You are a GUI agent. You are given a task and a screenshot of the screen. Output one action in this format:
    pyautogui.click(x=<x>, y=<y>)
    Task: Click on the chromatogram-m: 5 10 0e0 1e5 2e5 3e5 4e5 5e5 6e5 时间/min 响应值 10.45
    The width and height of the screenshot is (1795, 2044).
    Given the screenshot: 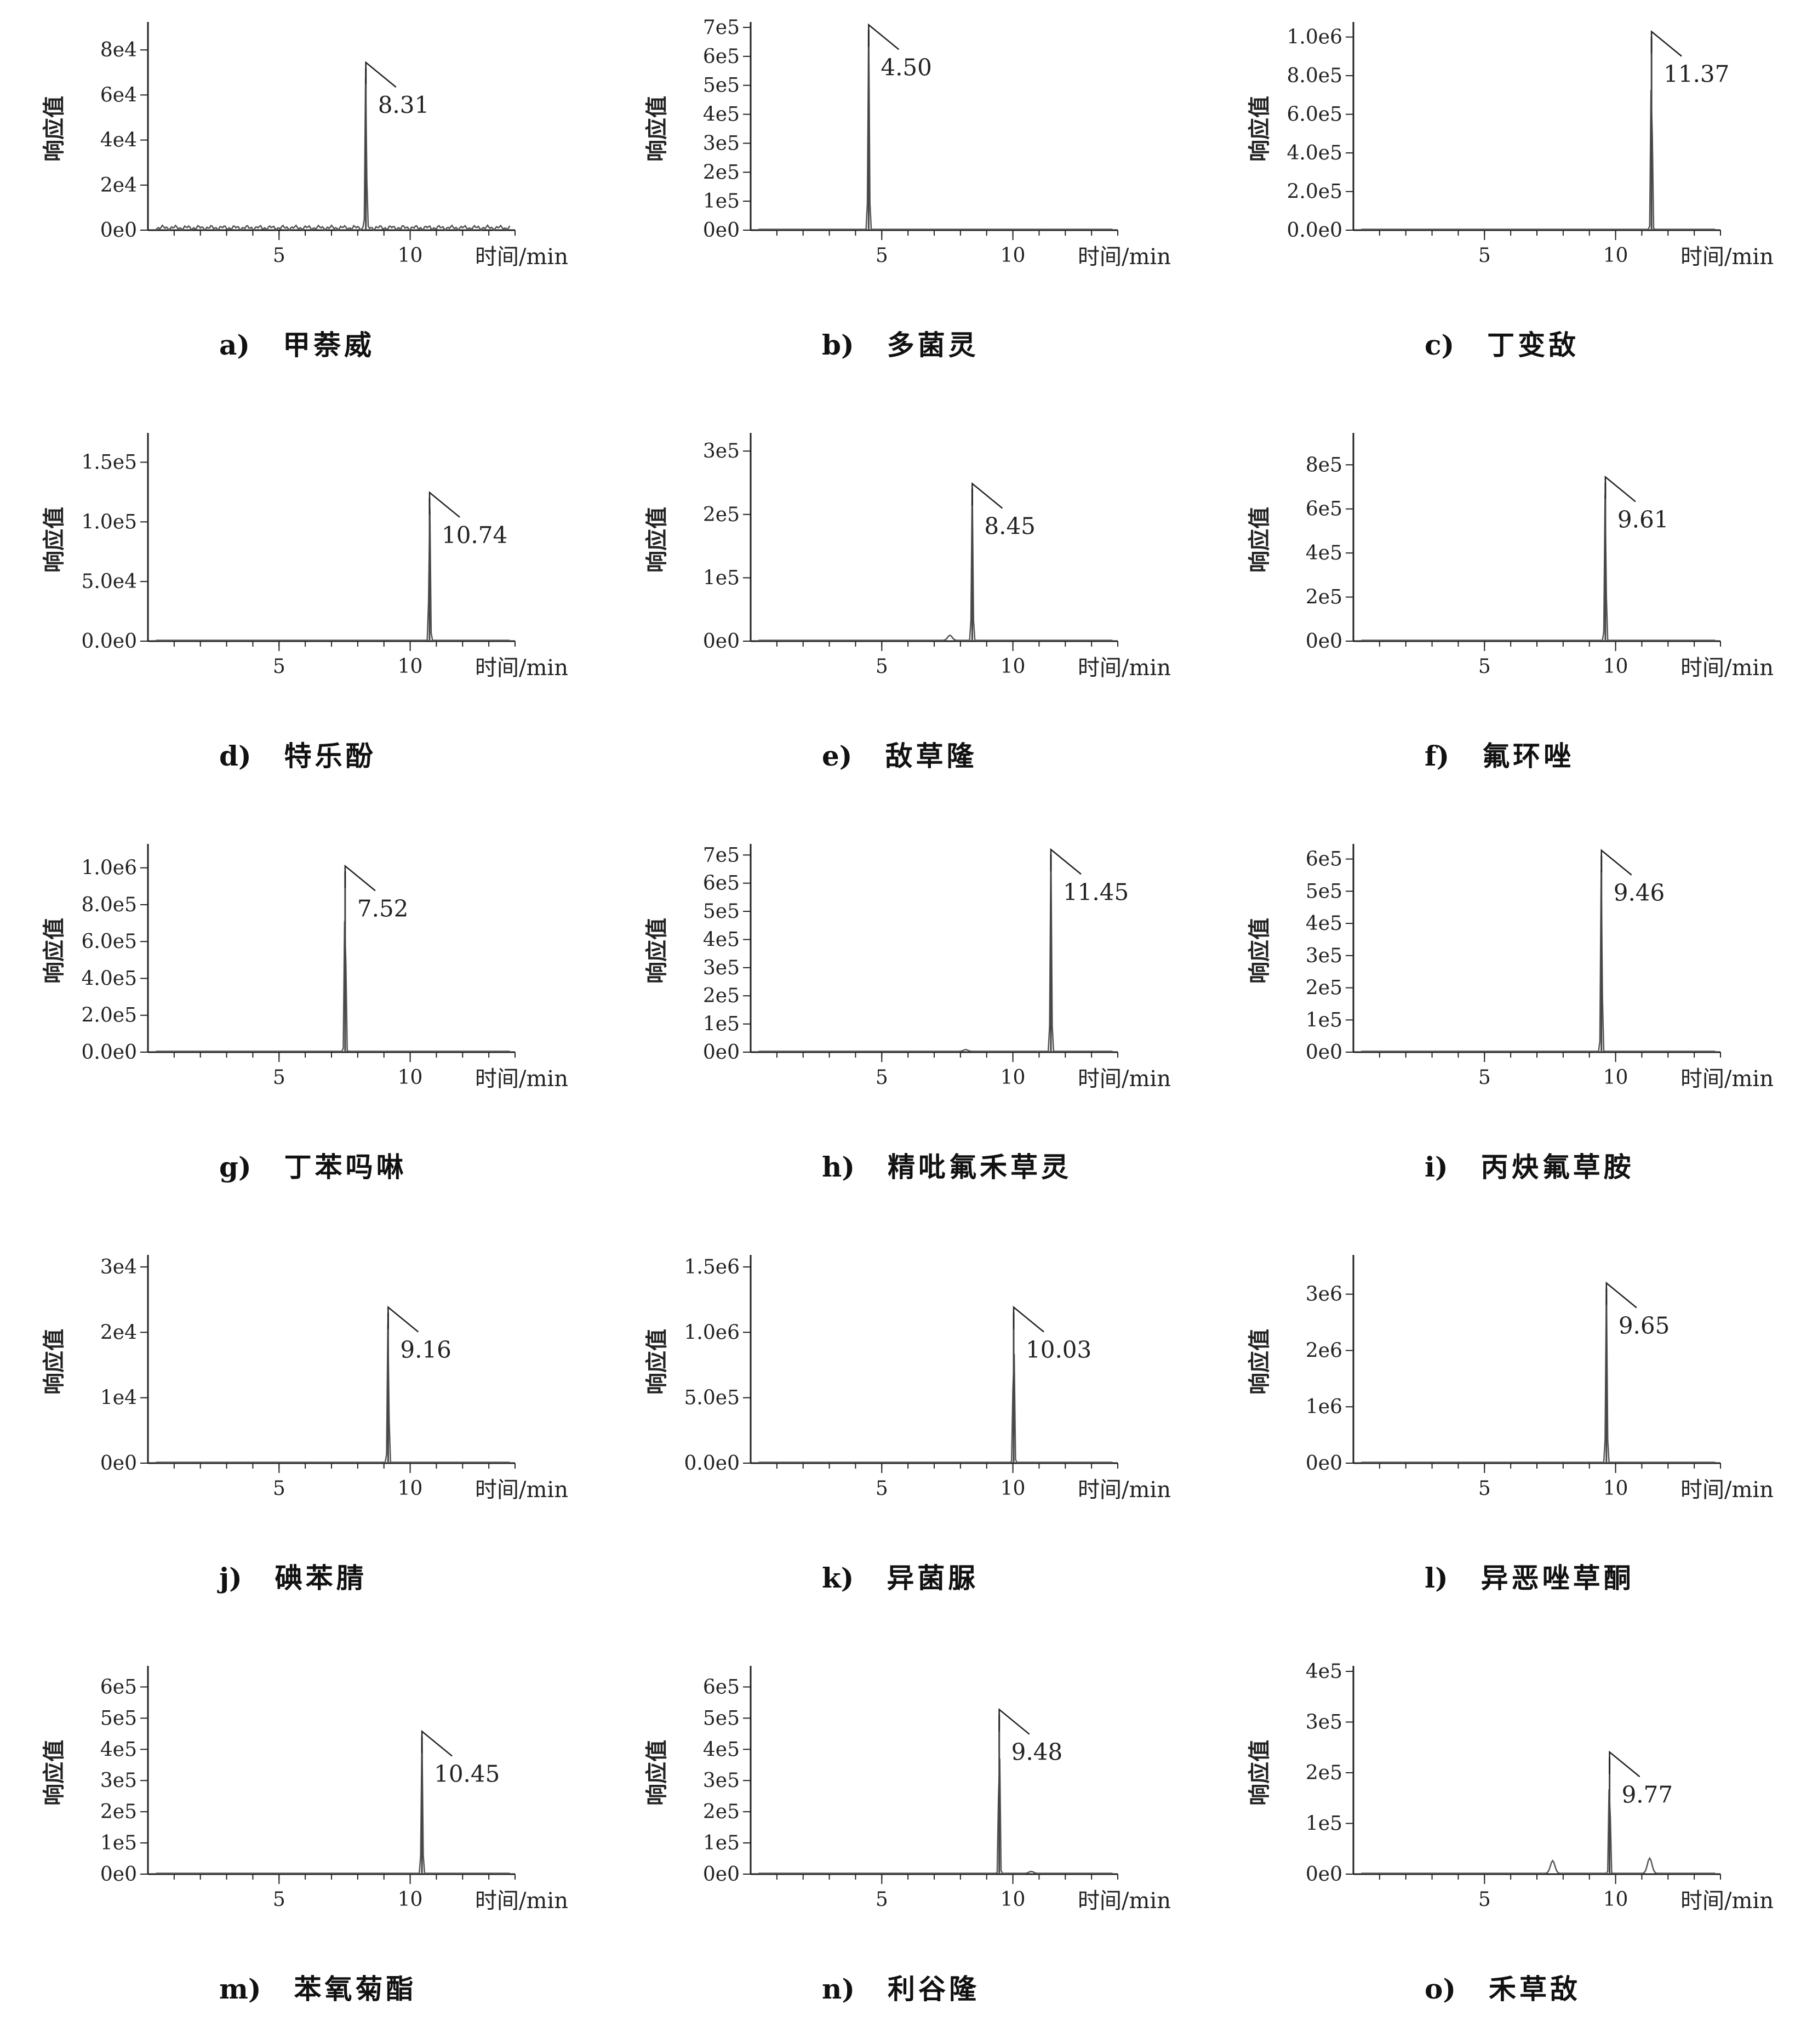 What is the action you would take?
    pyautogui.click(x=304, y=1790)
    